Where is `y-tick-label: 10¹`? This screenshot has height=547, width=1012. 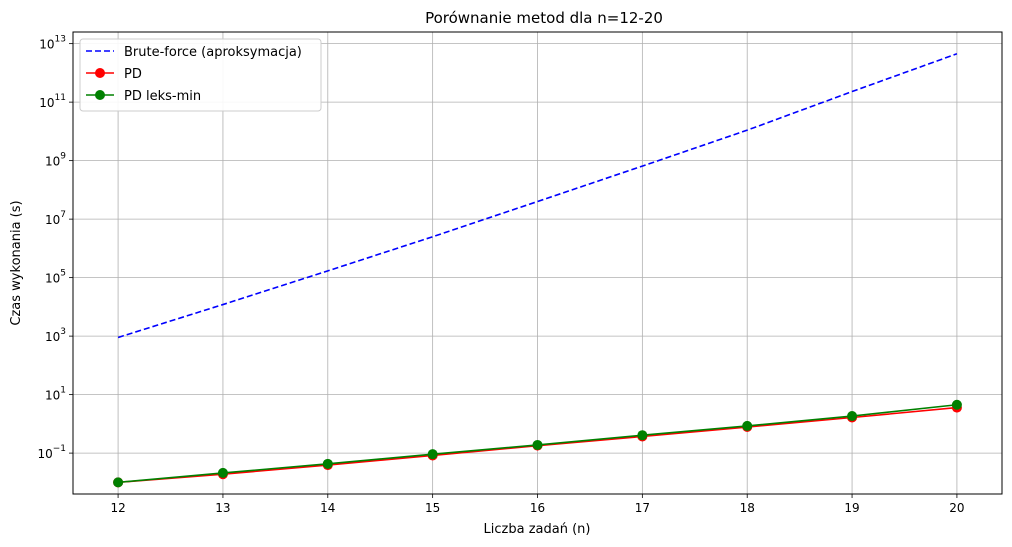 y-tick-label: 10¹ is located at coordinates (55, 394).